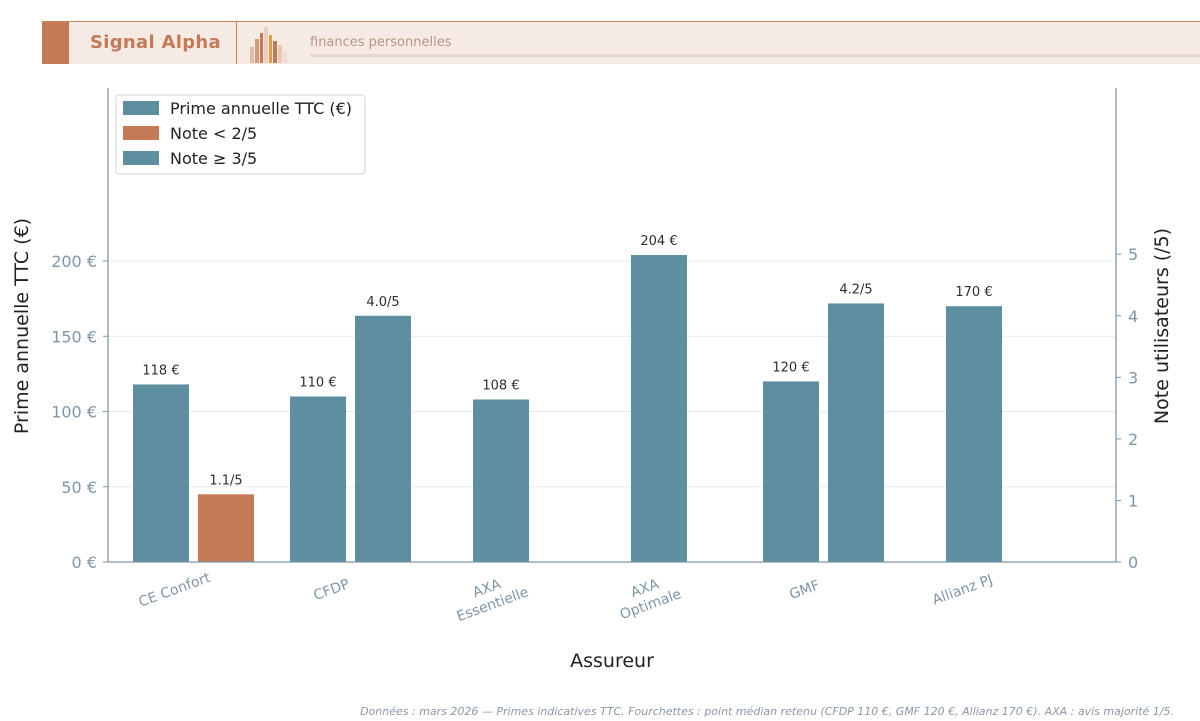 The height and width of the screenshot is (721, 1200). What do you see at coordinates (855, 289) in the screenshot?
I see `rating-value-label: 4.2/5` at bounding box center [855, 289].